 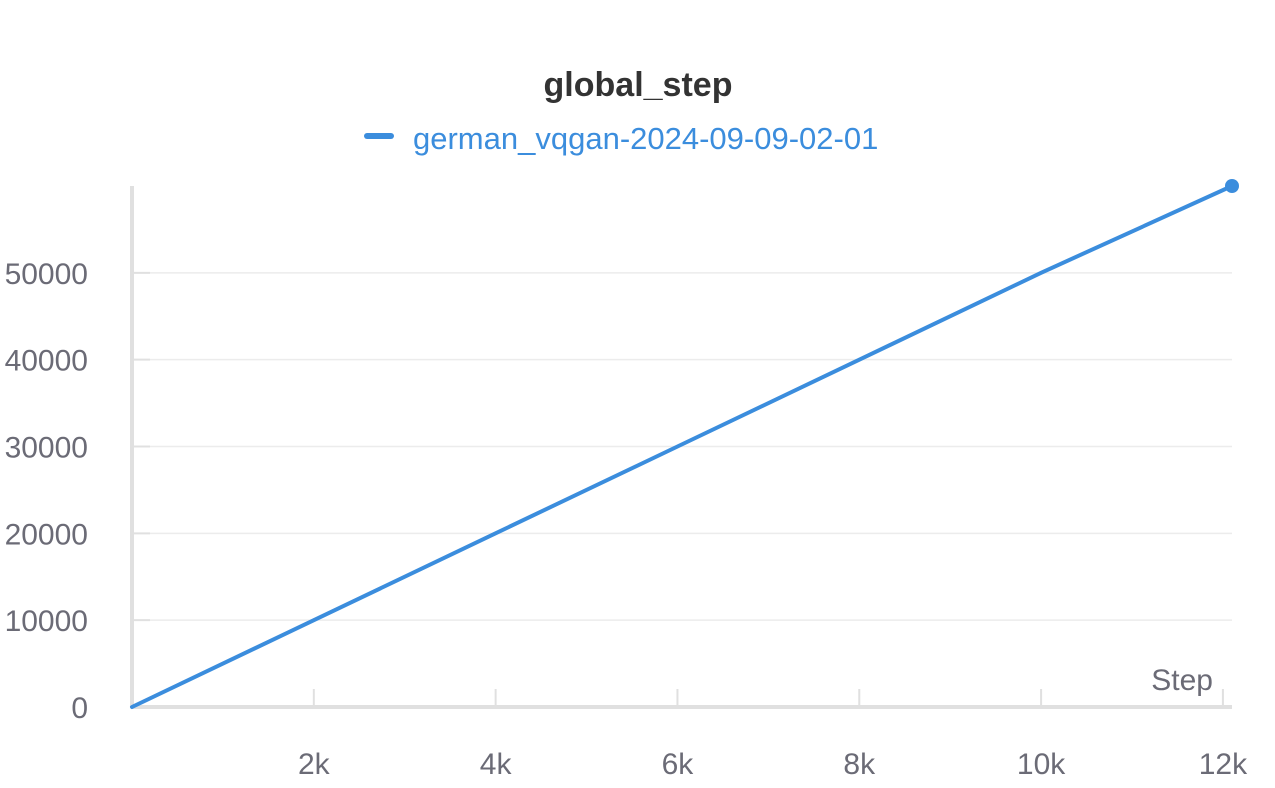 What do you see at coordinates (46, 274) in the screenshot?
I see `y-tick-label: 50000` at bounding box center [46, 274].